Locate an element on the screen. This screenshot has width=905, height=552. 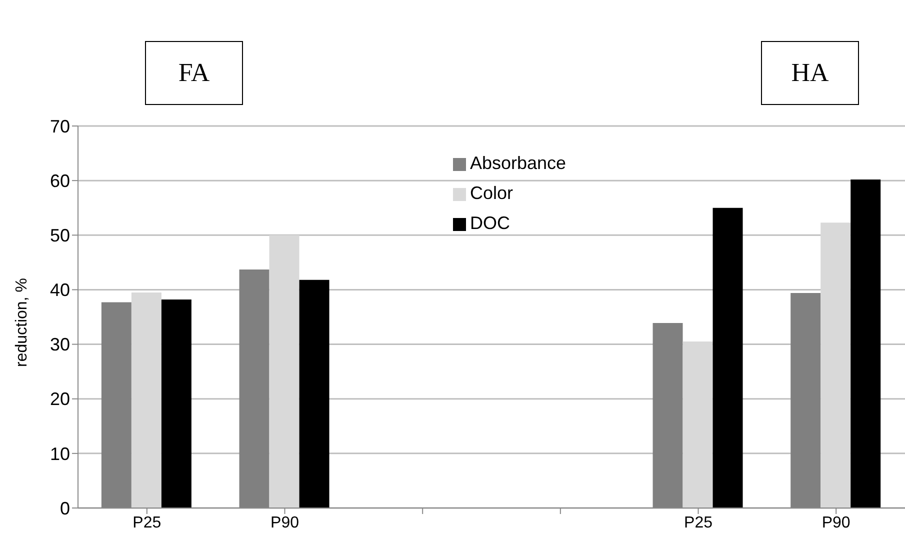
y-tick-label: 40 is located at coordinates (60, 290).